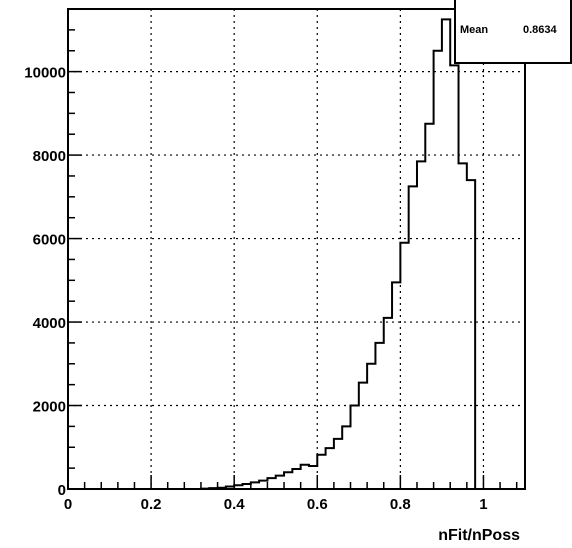 This screenshot has height=548, width=572. What do you see at coordinates (62, 490) in the screenshot?
I see `y-tick-label: 0` at bounding box center [62, 490].